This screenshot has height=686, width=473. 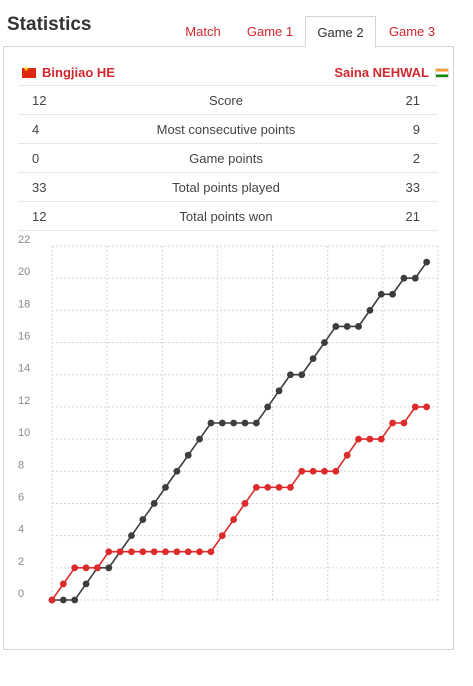 I want to click on stat-right-value: 21, so click(x=394, y=216).